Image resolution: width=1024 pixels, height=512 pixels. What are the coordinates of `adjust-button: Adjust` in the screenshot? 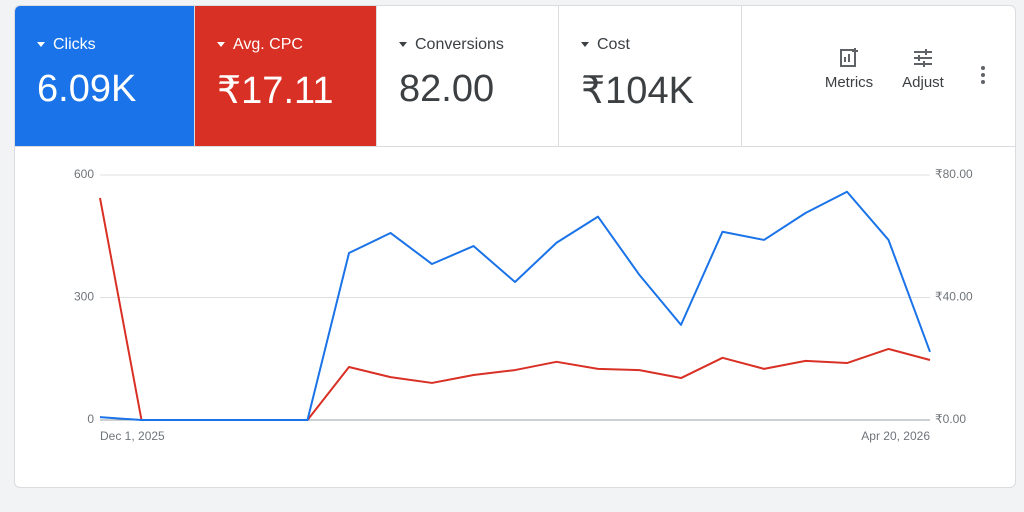 It's located at (923, 68).